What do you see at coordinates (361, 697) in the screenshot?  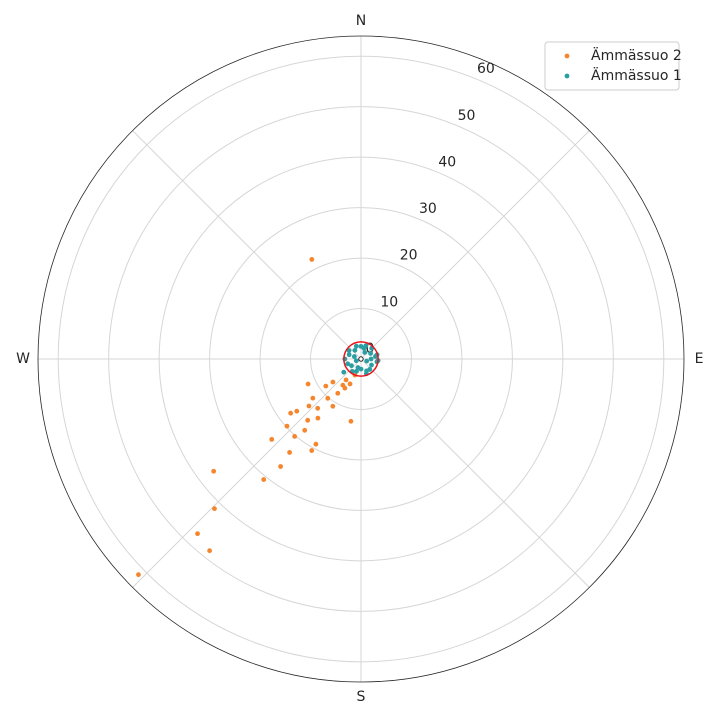 I see `theta-tick-label: S` at bounding box center [361, 697].